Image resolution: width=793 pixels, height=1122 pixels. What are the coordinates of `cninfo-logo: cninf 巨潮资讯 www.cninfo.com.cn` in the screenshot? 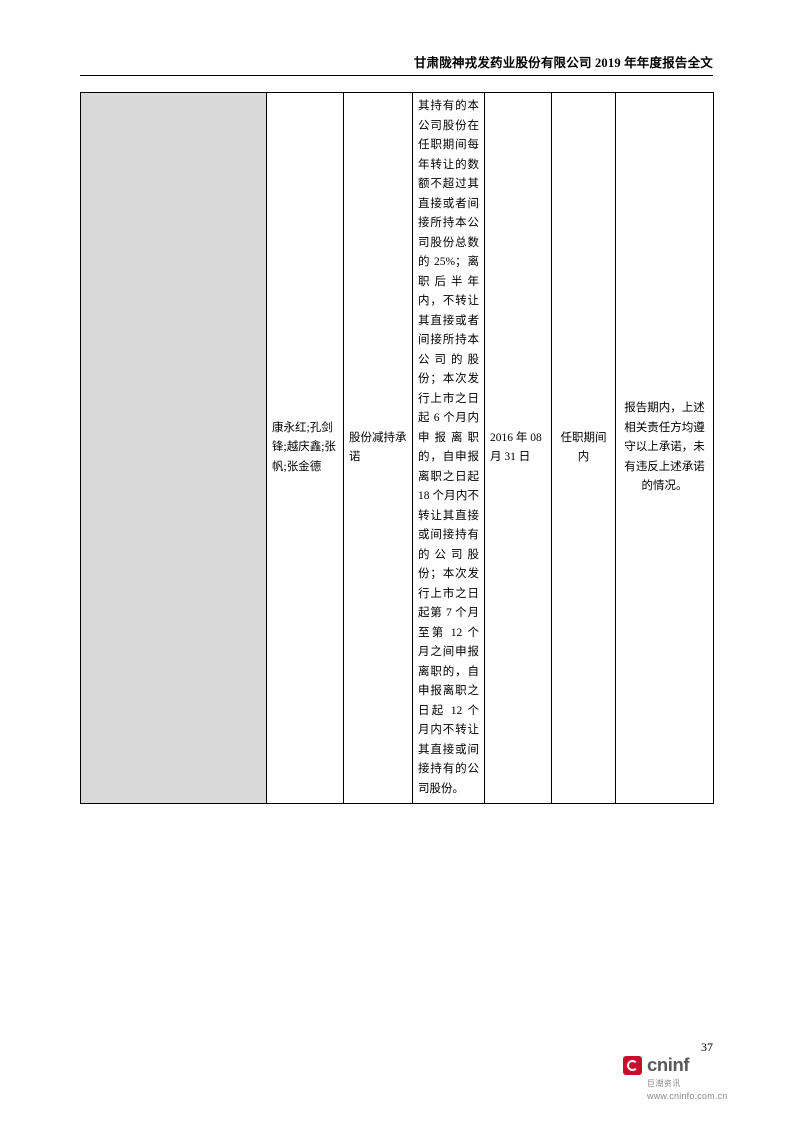 It's located at (689, 1077).